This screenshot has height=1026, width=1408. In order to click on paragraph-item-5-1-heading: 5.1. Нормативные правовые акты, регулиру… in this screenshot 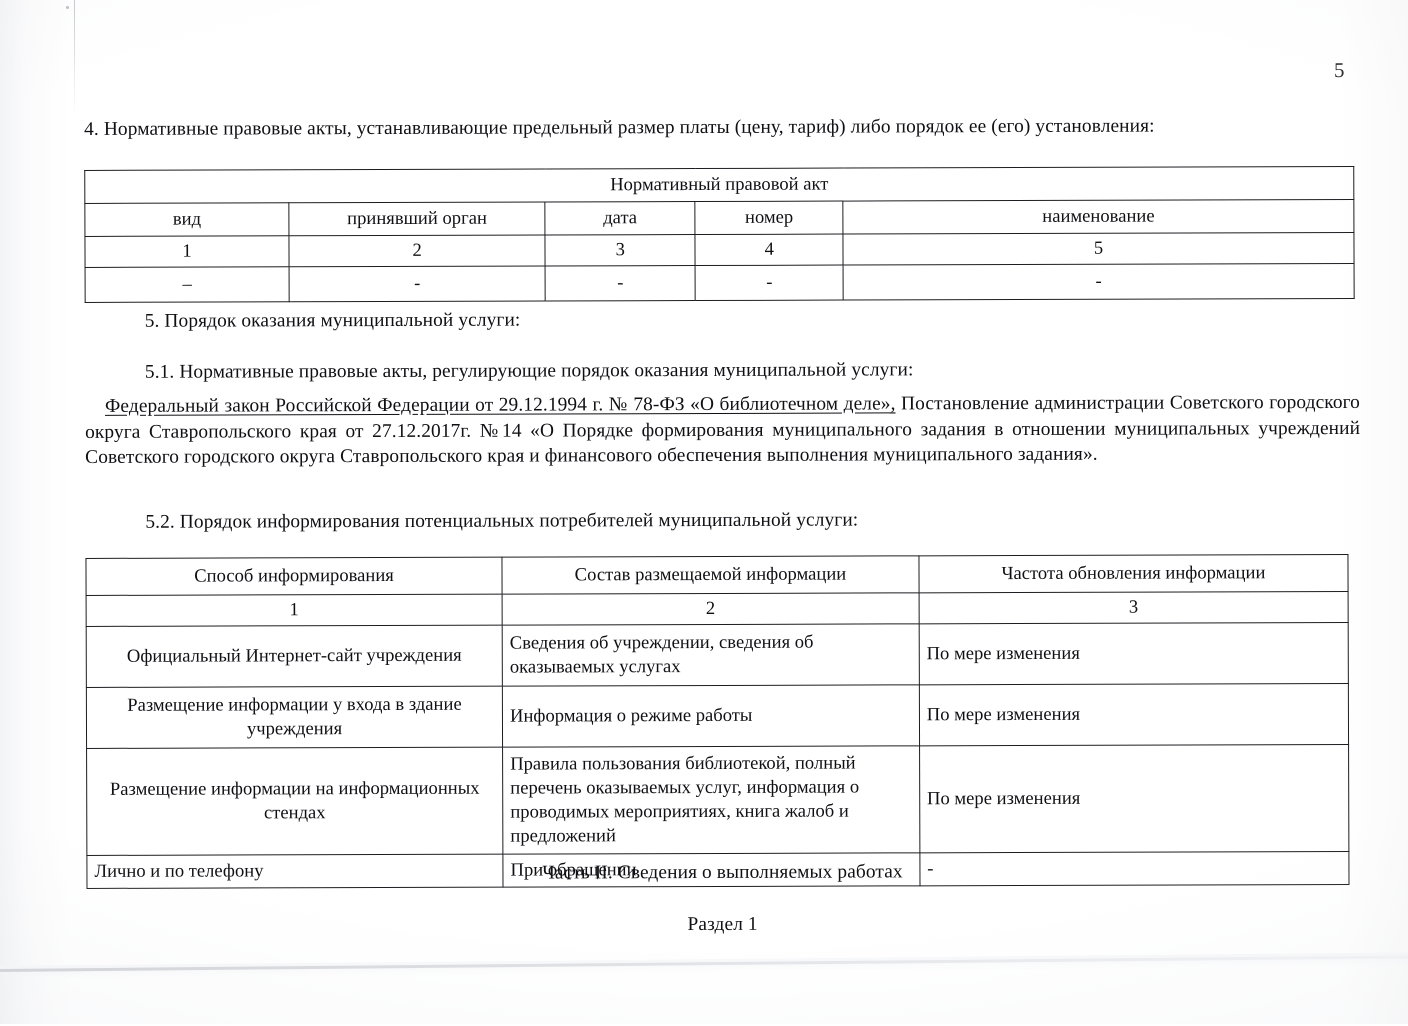, I will do `click(721, 370)`.